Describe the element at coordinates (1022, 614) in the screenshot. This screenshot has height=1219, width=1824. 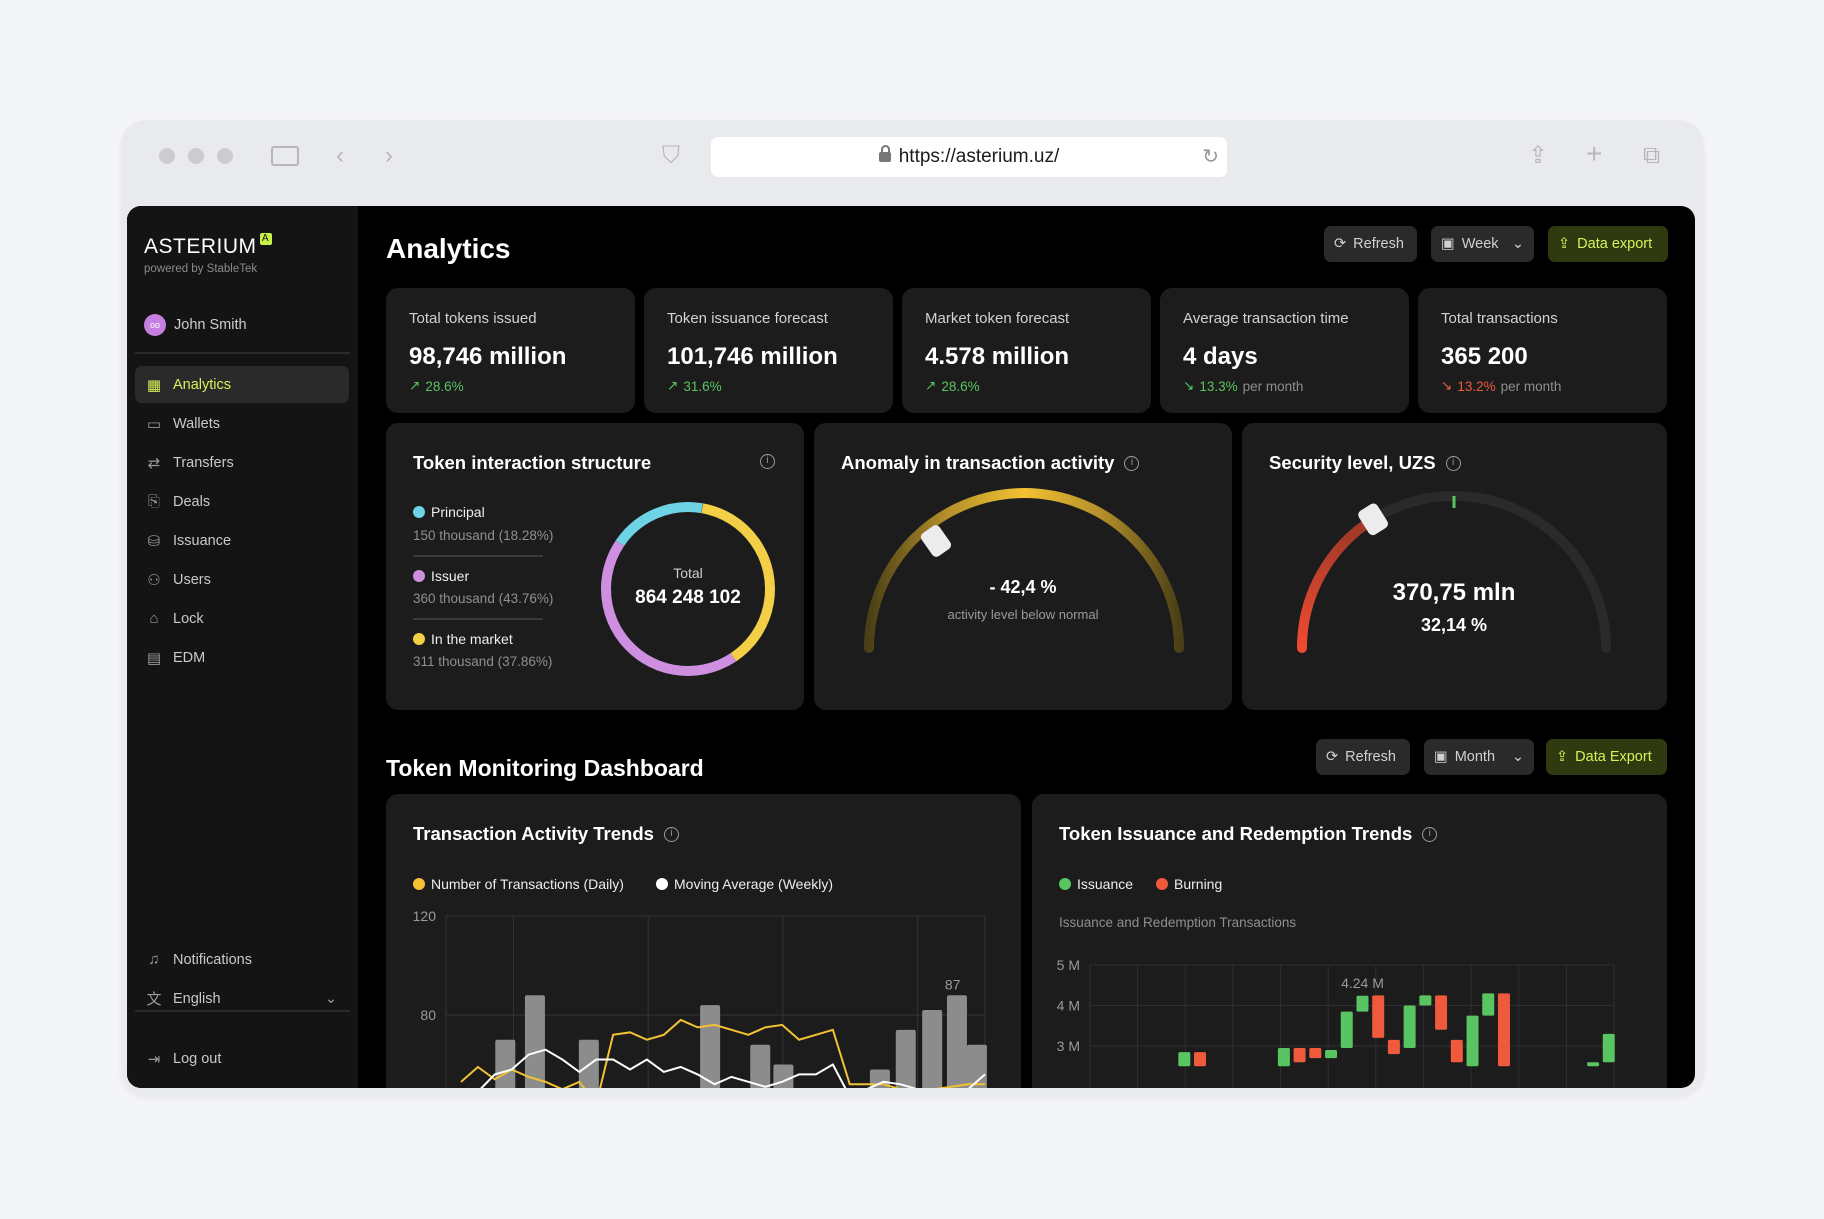
I see `anomaly-caption: activity level below normal` at that location.